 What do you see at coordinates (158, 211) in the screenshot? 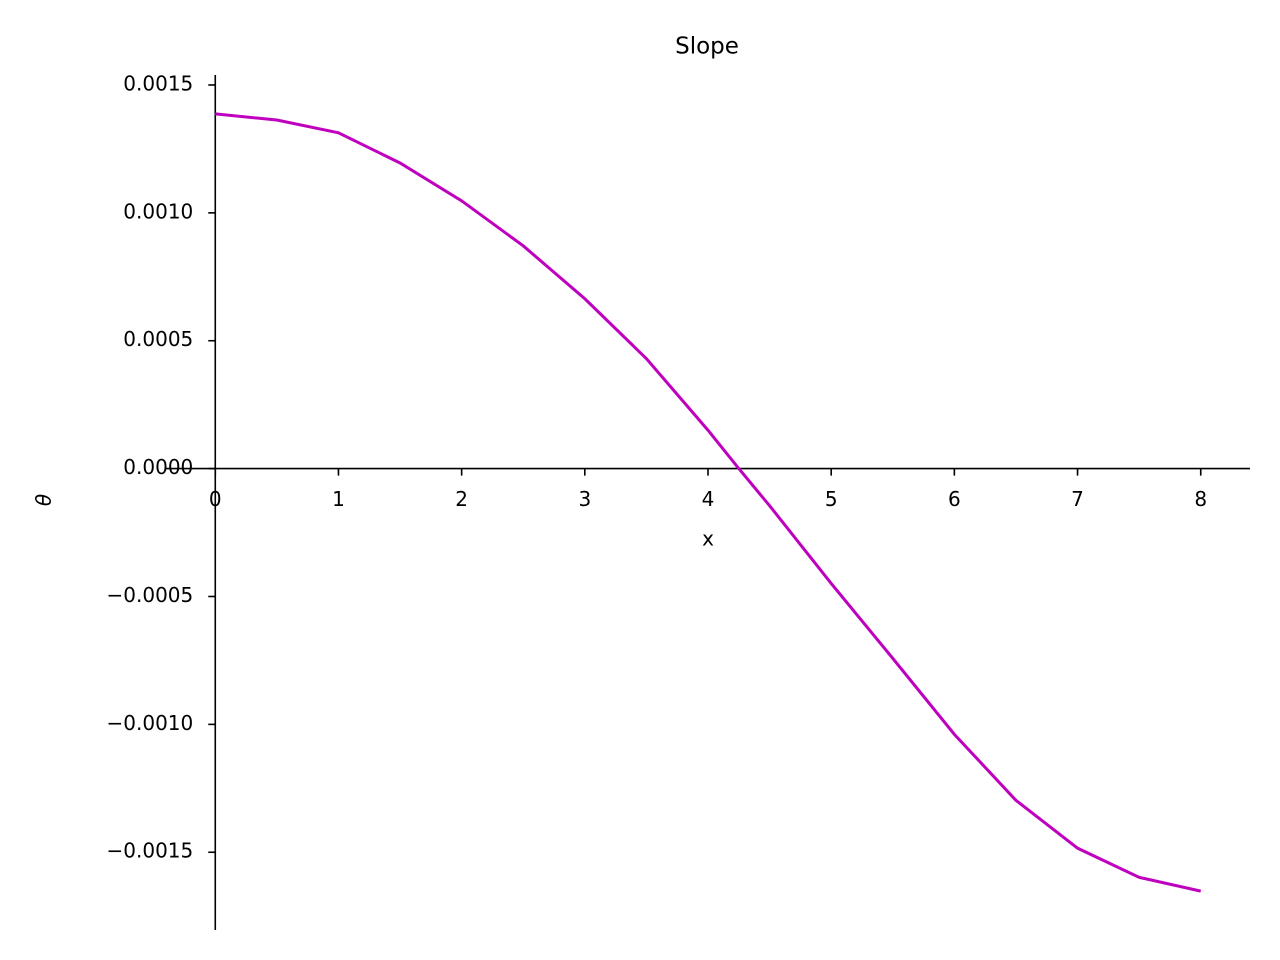
I see `y-tick-label: 0.0010` at bounding box center [158, 211].